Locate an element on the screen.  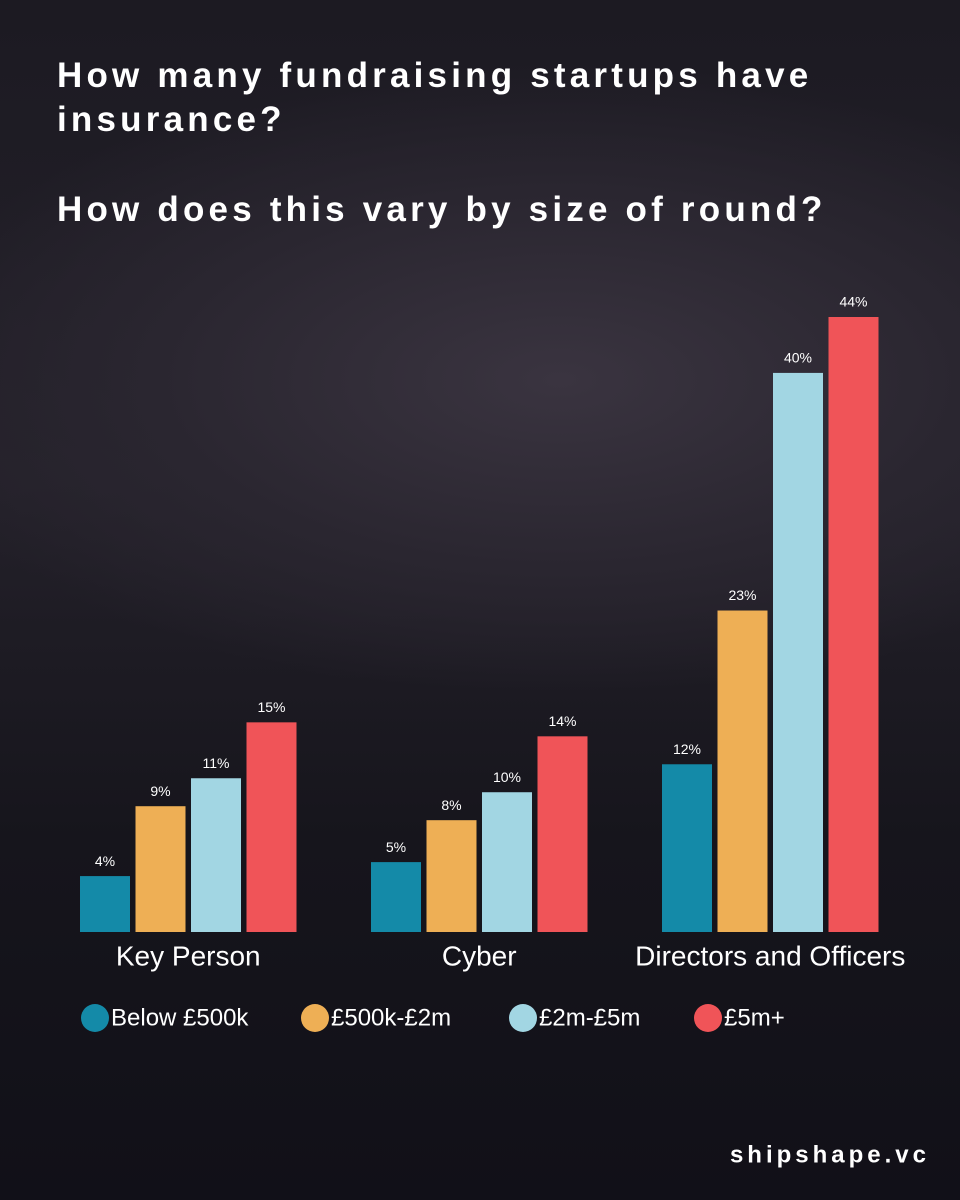
x-tick-label: Cyber is located at coordinates (479, 955).